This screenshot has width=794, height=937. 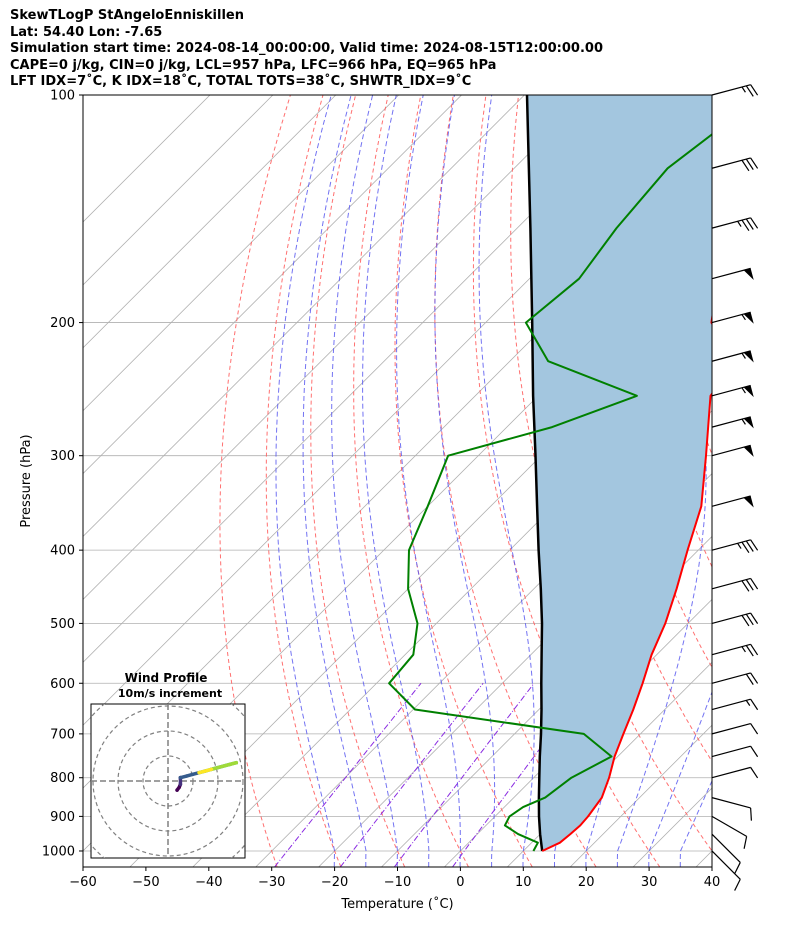 What do you see at coordinates (62, 96) in the screenshot?
I see `y-tick-label: 100` at bounding box center [62, 96].